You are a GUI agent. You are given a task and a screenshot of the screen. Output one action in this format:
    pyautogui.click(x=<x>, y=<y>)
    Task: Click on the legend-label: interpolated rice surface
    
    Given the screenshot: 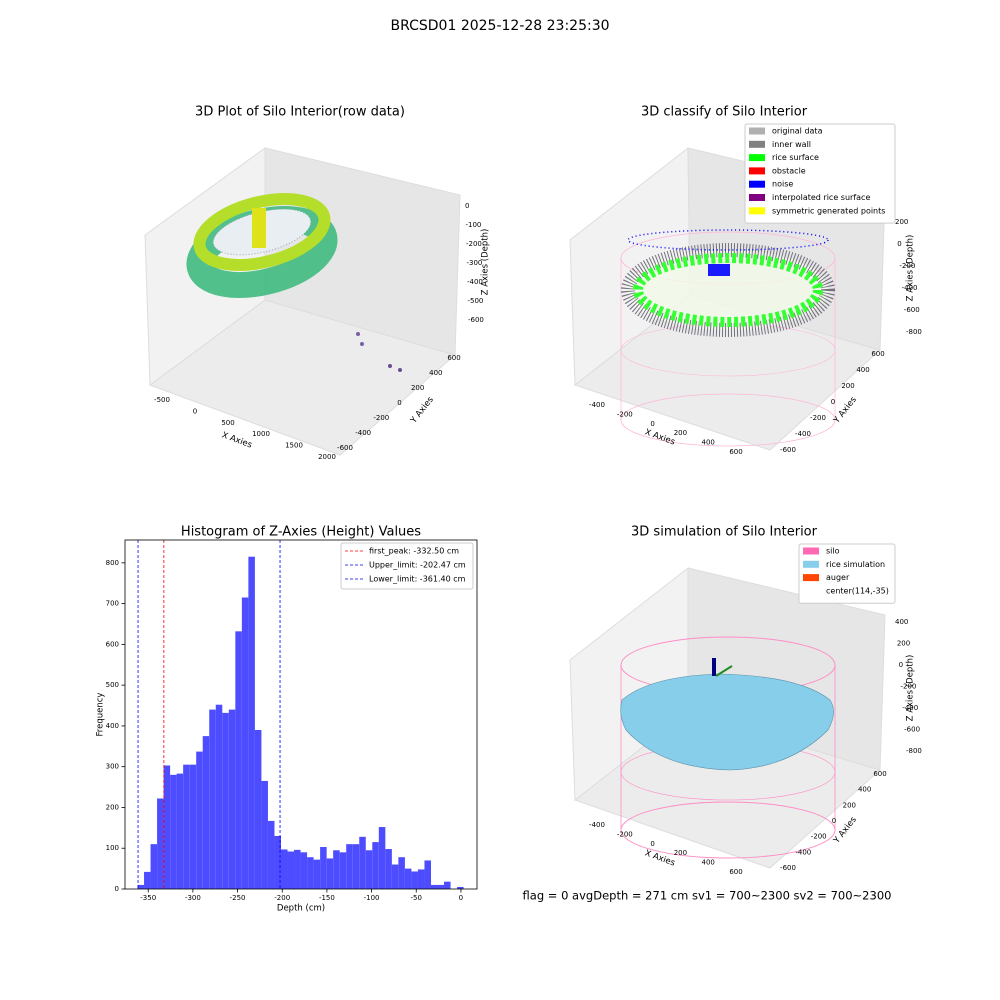 What is the action you would take?
    pyautogui.click(x=821, y=197)
    